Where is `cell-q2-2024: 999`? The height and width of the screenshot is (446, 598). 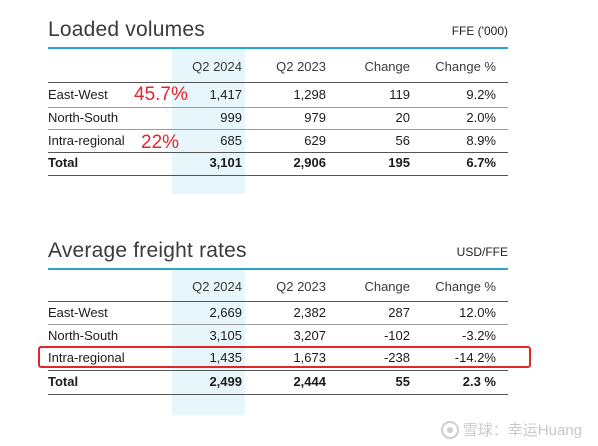 cell-q2-2024: 999 is located at coordinates (231, 117).